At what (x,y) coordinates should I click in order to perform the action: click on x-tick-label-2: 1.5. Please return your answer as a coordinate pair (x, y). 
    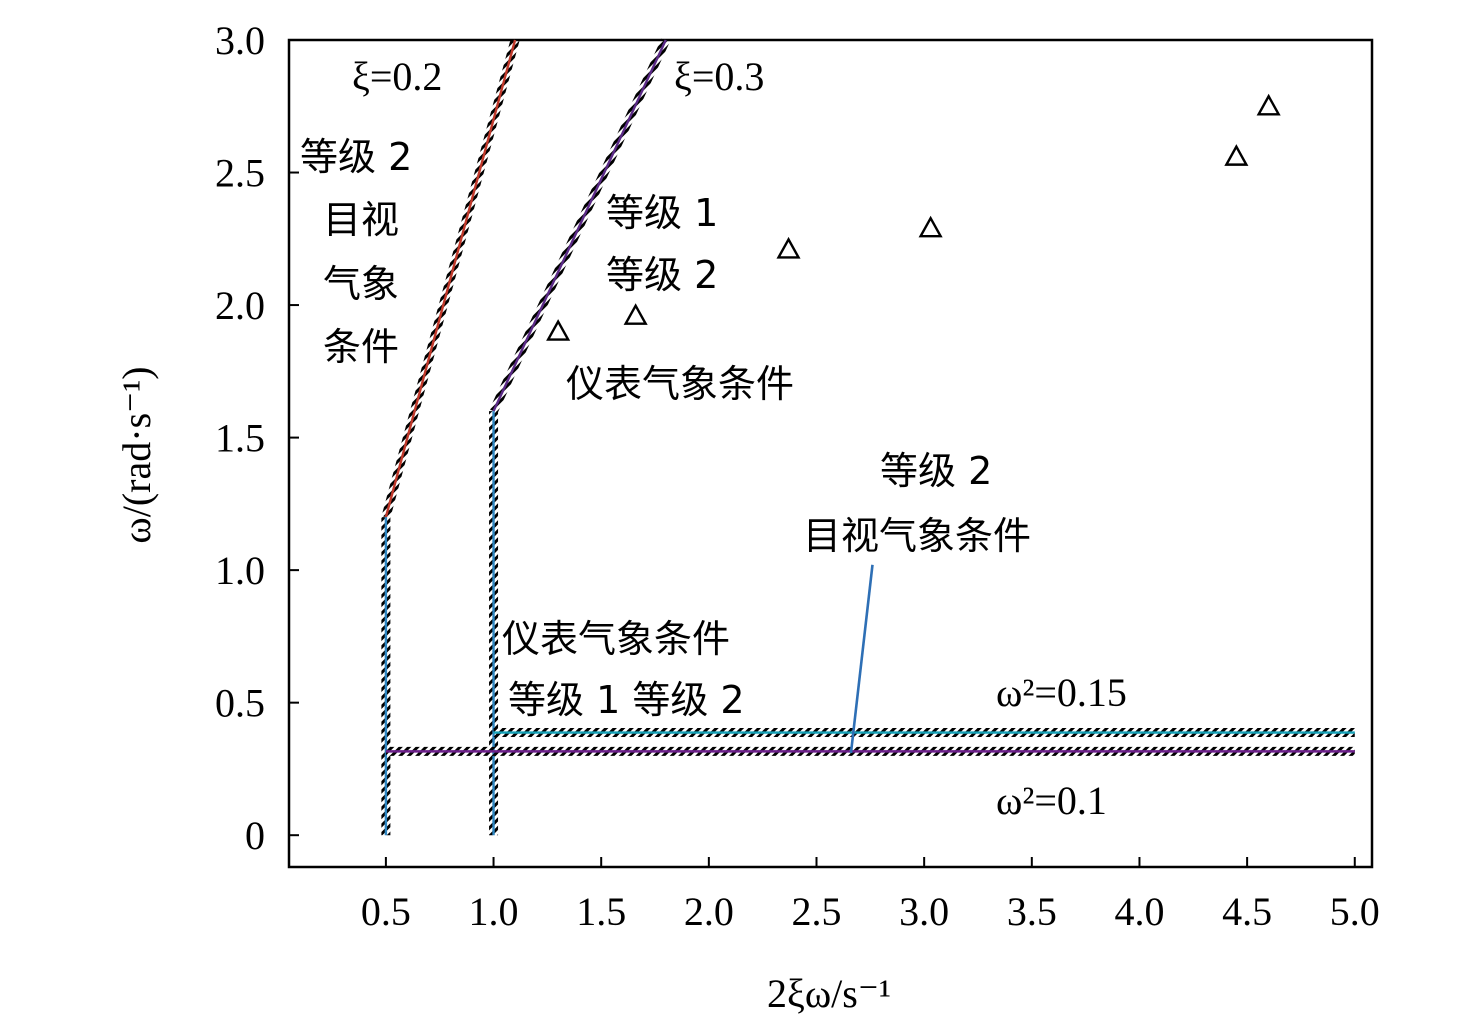
    Looking at the image, I should click on (601, 911).